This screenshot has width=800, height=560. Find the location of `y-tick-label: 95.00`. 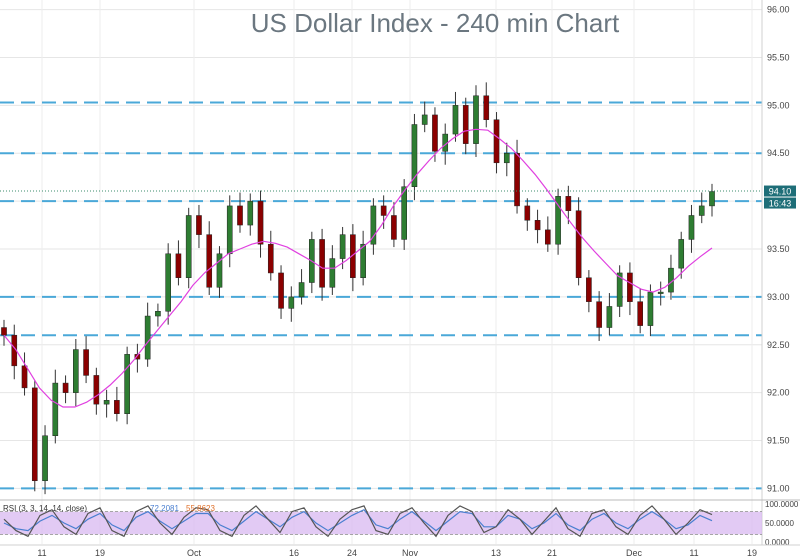

y-tick-label: 95.00 is located at coordinates (778, 105).